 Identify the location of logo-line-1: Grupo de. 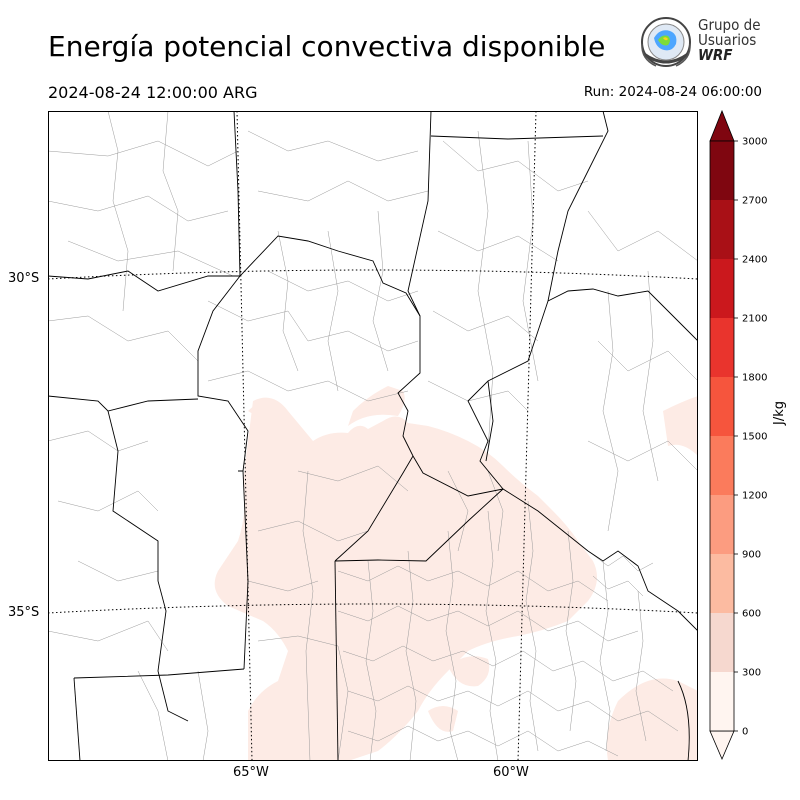
(729, 25).